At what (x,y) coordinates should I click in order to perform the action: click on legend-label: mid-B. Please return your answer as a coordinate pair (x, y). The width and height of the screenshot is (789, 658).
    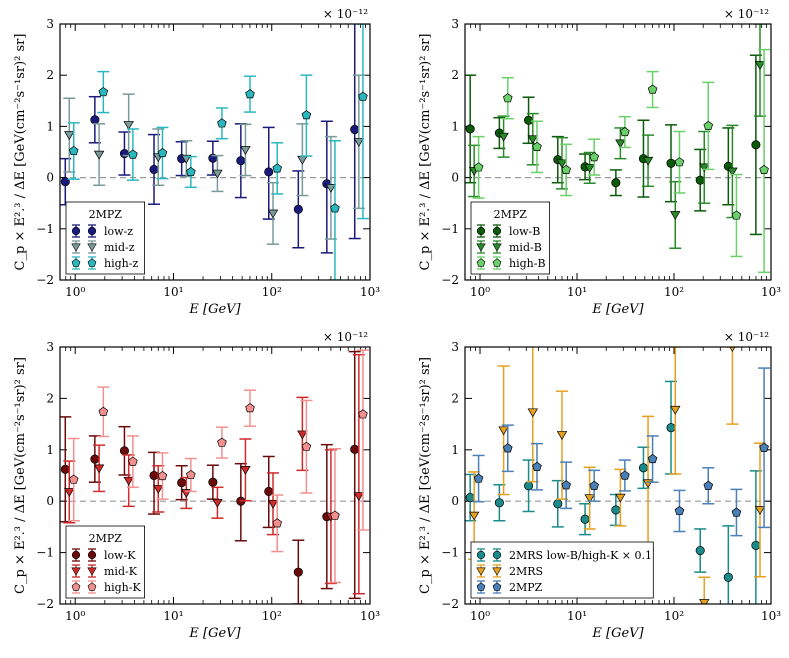
    Looking at the image, I should click on (525, 247).